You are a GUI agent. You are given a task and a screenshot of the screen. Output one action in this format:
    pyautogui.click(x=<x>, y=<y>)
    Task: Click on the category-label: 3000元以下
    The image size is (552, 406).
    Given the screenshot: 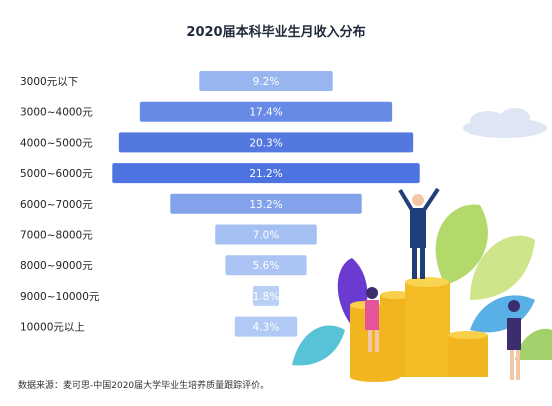 What is the action you would take?
    pyautogui.click(x=49, y=82)
    